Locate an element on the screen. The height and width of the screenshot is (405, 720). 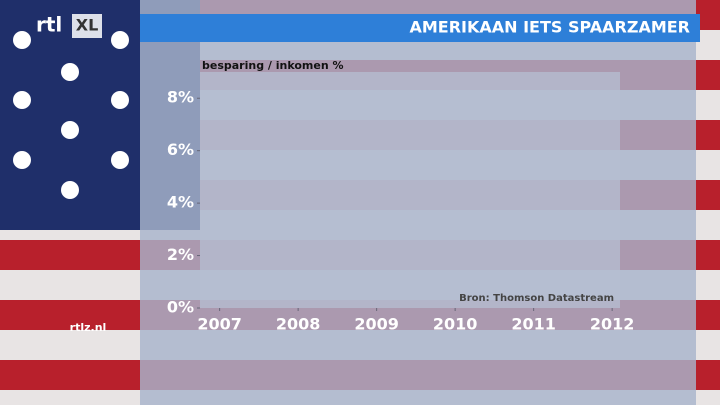
x-tick-label: 2011 is located at coordinates (533, 324).